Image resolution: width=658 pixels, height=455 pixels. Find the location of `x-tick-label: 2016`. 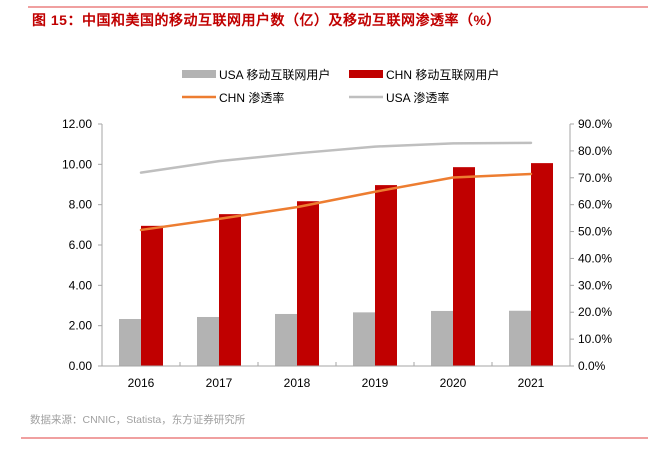

x-tick-label: 2016 is located at coordinates (141, 383).